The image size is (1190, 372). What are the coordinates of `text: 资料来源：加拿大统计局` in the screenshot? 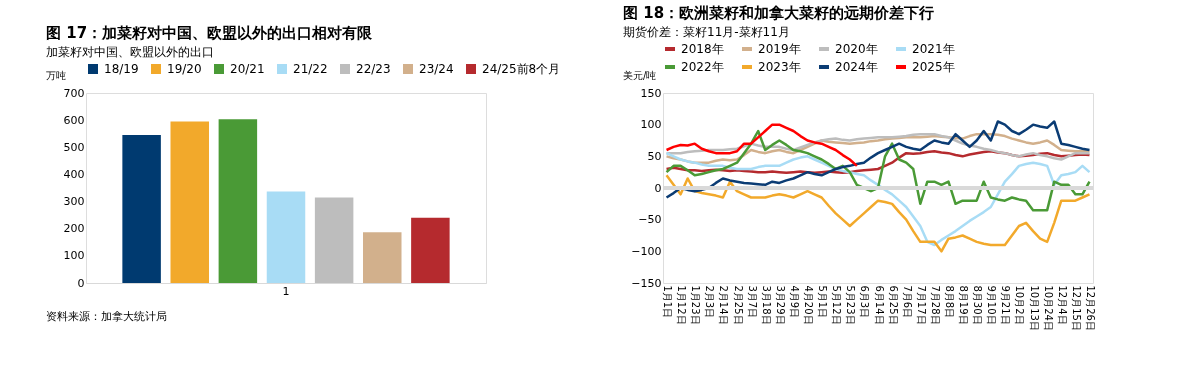 It's located at (106, 316).